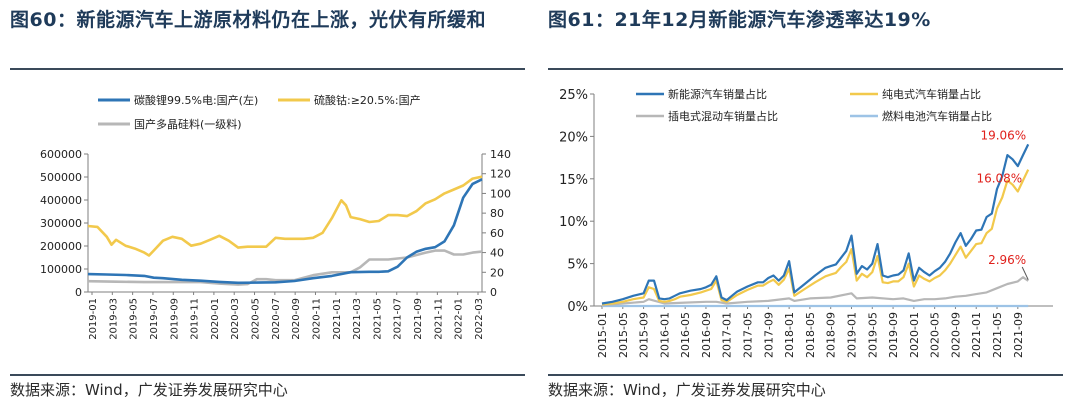  What do you see at coordinates (739, 20) in the screenshot?
I see `right-chart-title: 图61：21年12月新能源汽车渗透率达19%` at bounding box center [739, 20].